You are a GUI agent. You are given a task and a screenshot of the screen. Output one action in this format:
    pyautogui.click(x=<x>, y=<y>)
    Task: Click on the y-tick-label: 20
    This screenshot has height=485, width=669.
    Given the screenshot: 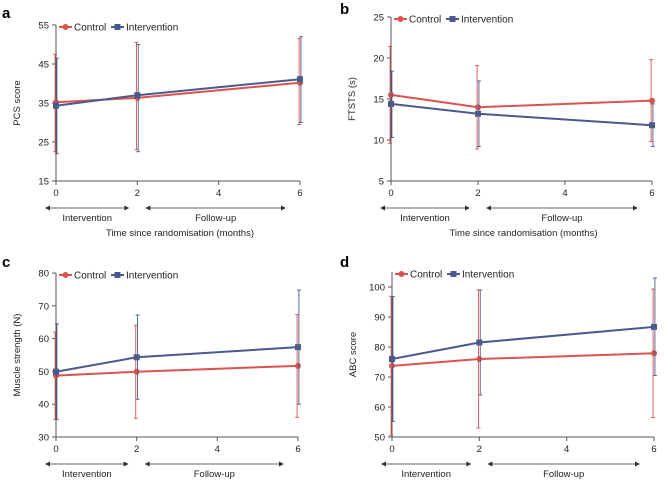 What is the action you would take?
    pyautogui.click(x=378, y=59)
    